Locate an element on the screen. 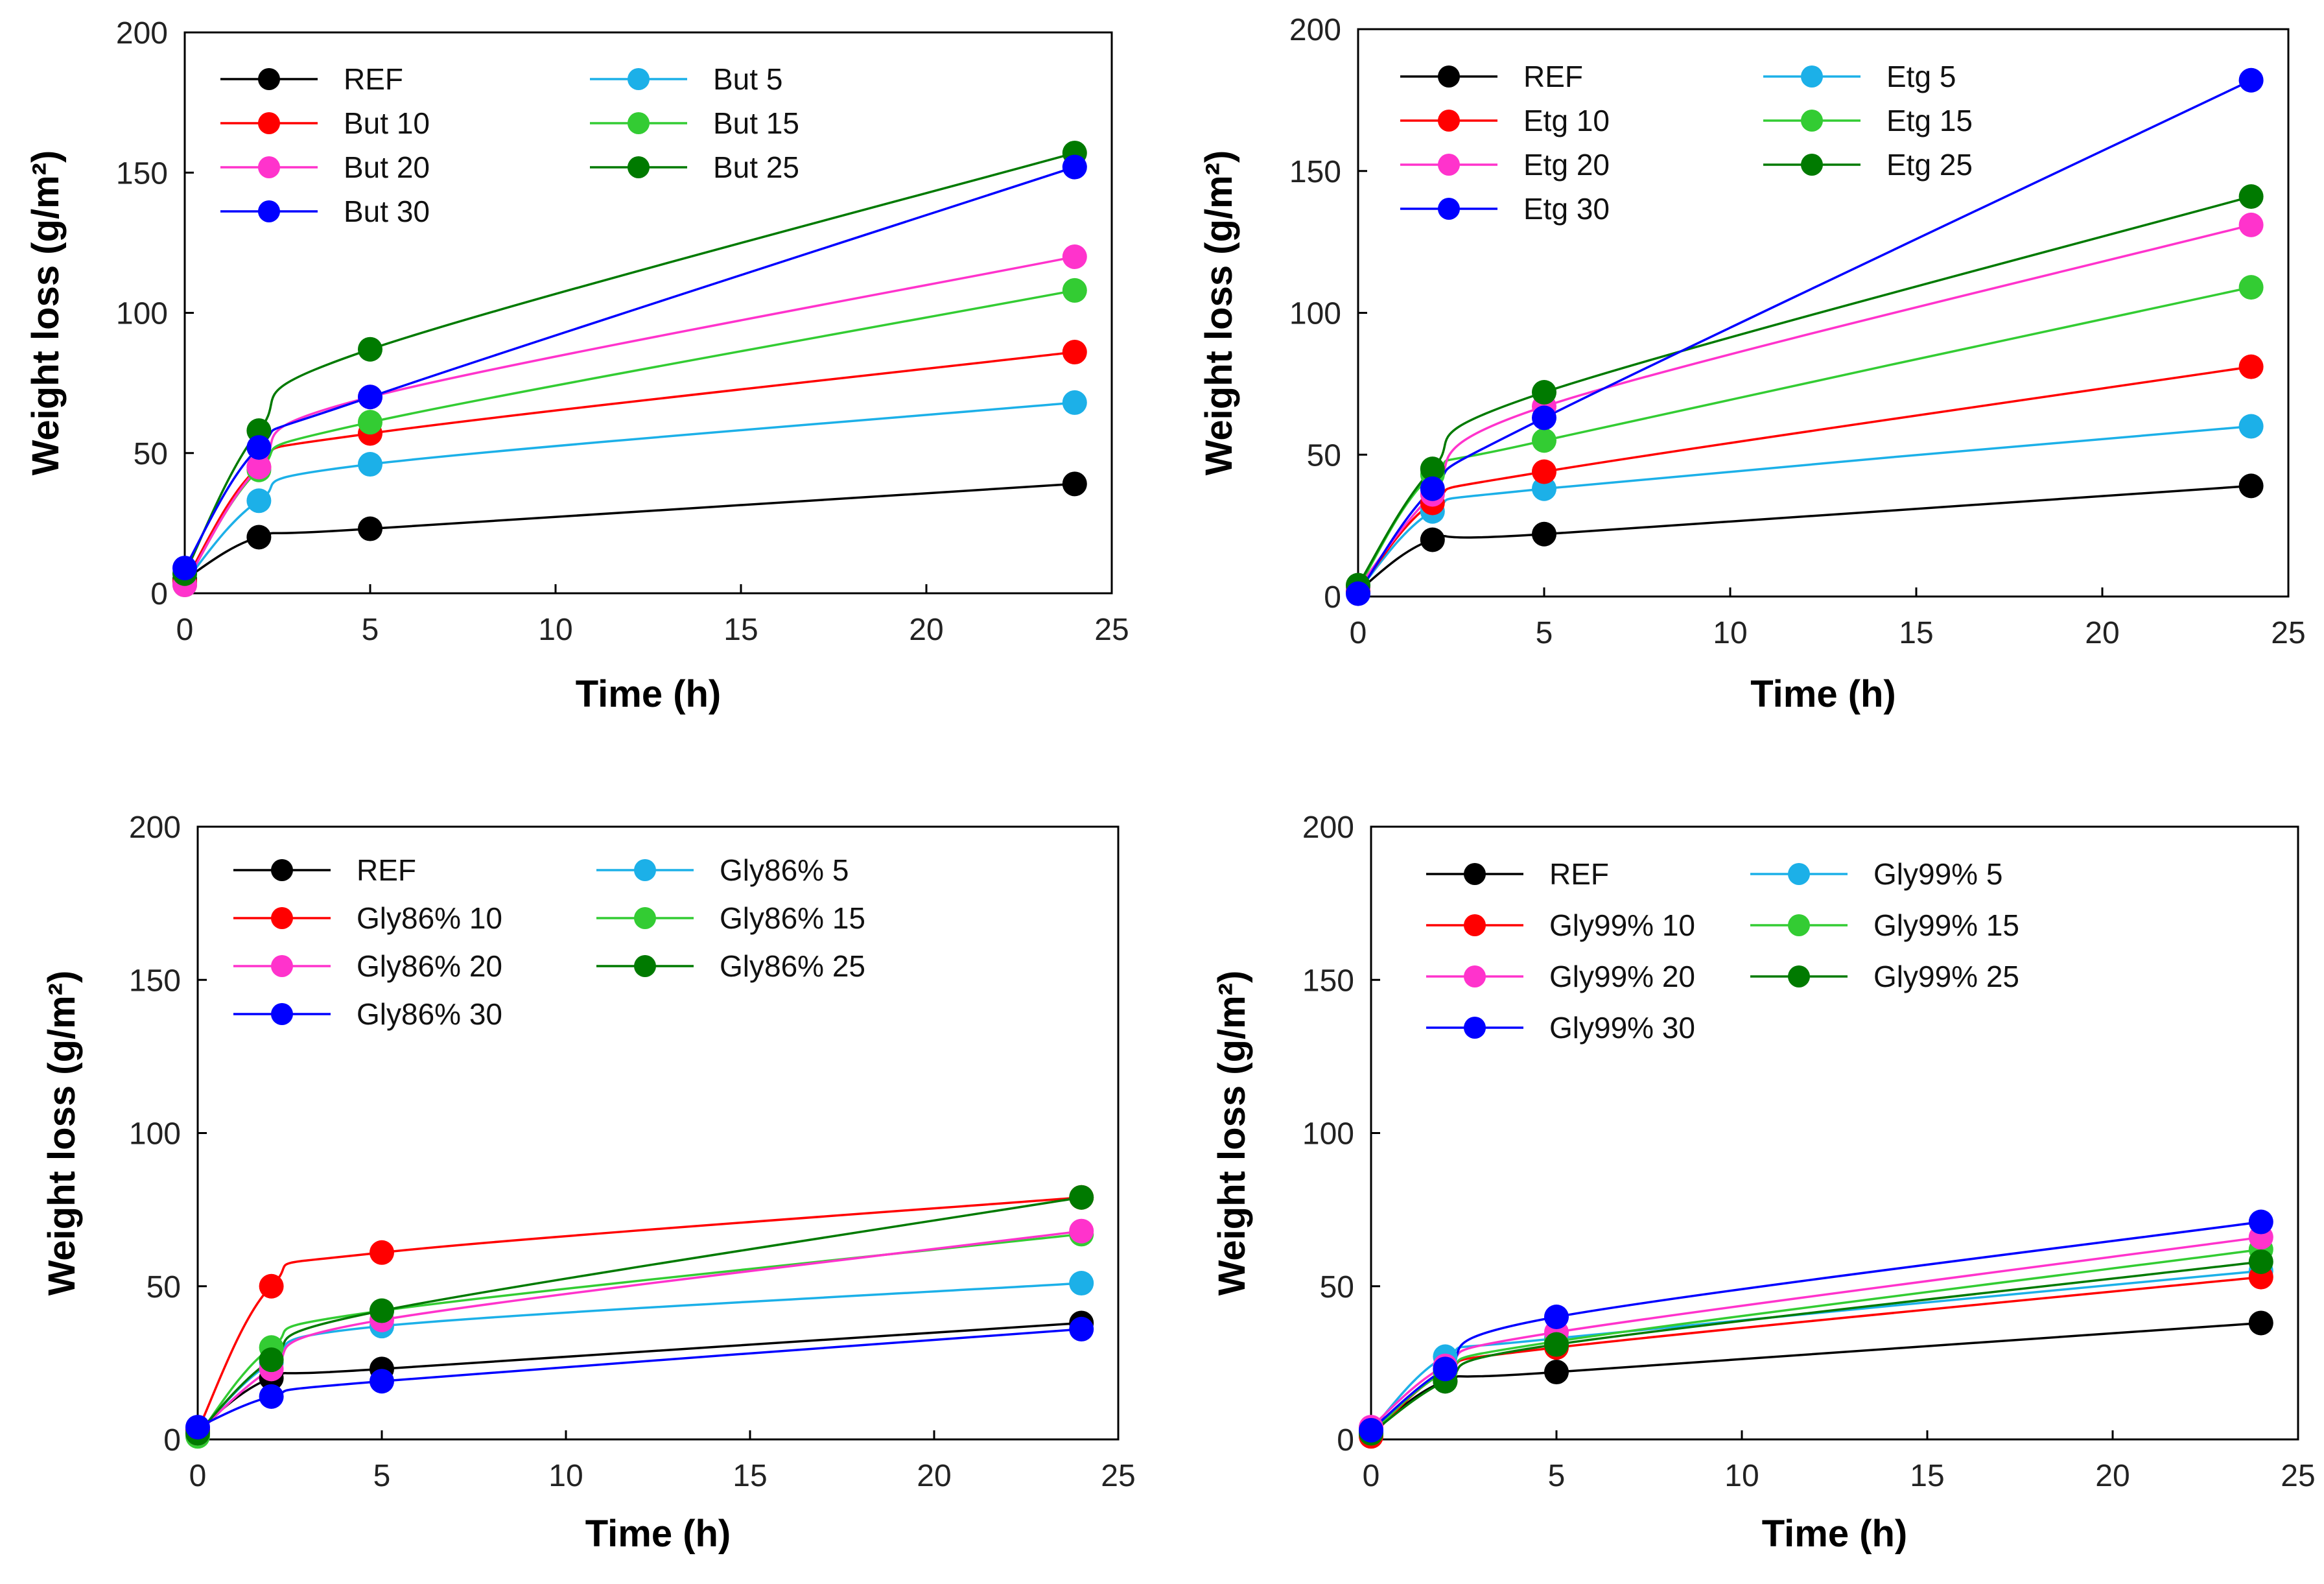  legend-label: Gly99% 15 is located at coordinates (1946, 925).